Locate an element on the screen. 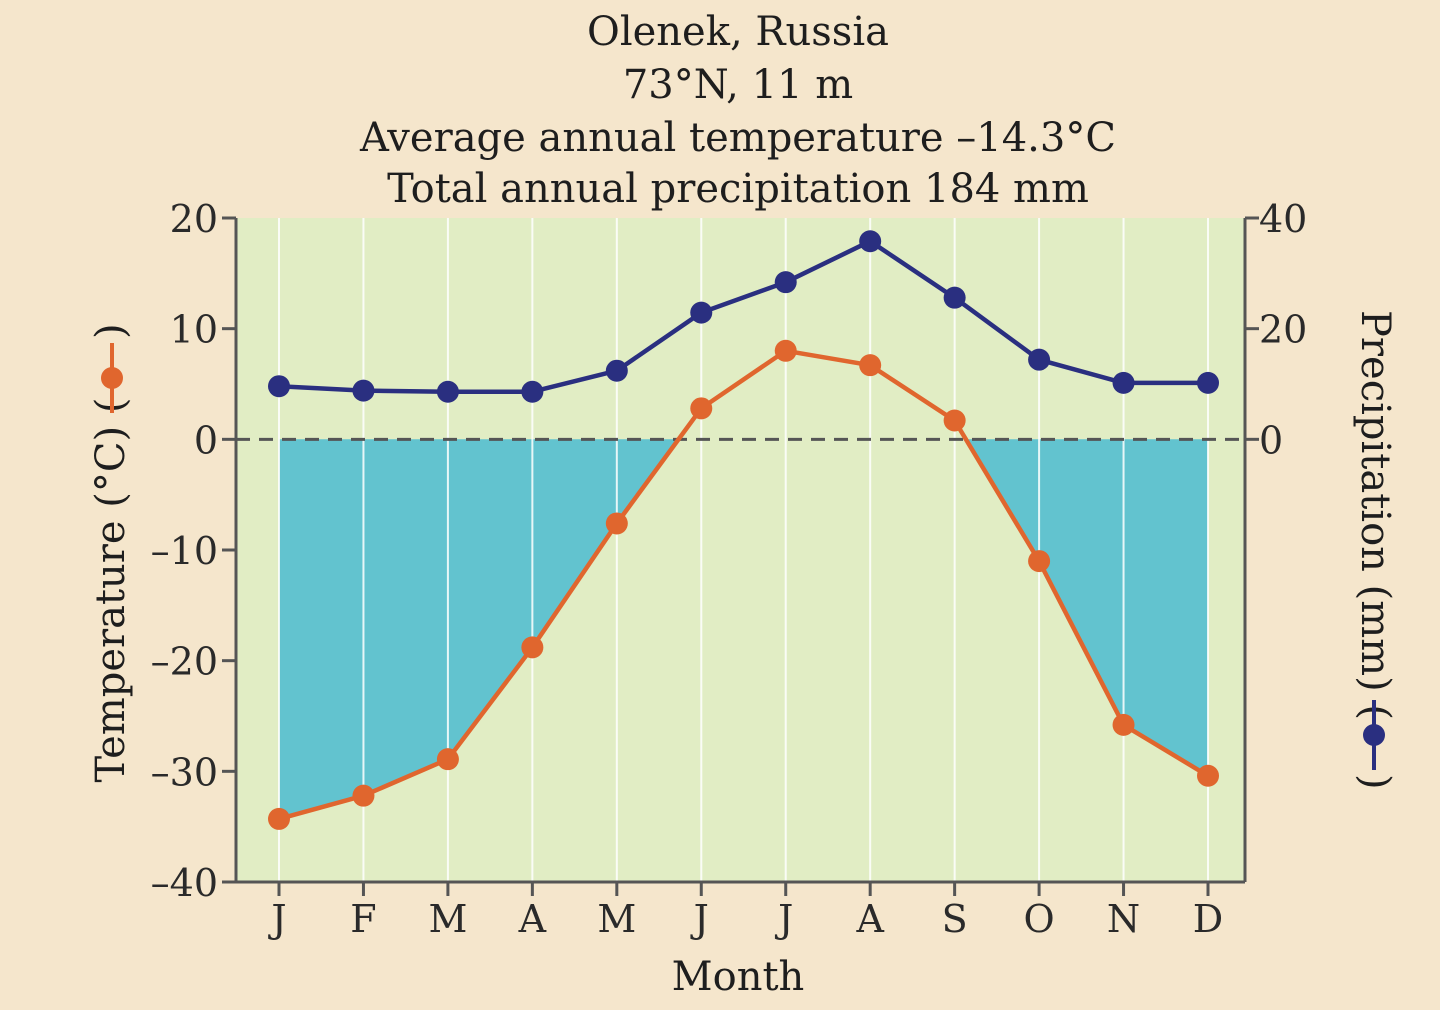 The image size is (1440, 1010). title-line-4: Total annual precipitation 184 mm is located at coordinates (738, 189).